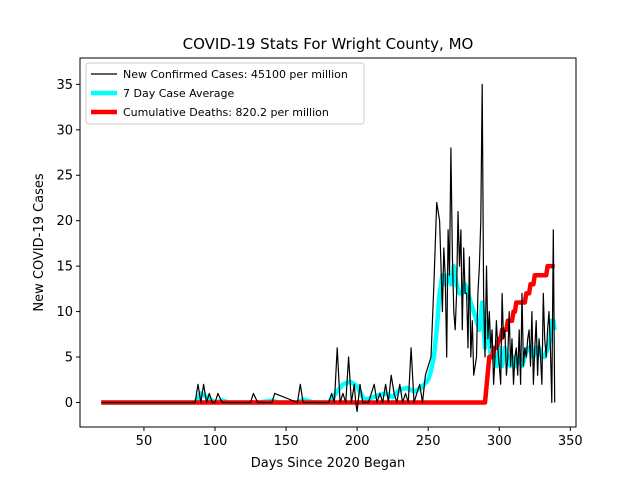  I want to click on legend-entry-deaths: Cumulative Deaths: 820.2 per million, so click(226, 112).